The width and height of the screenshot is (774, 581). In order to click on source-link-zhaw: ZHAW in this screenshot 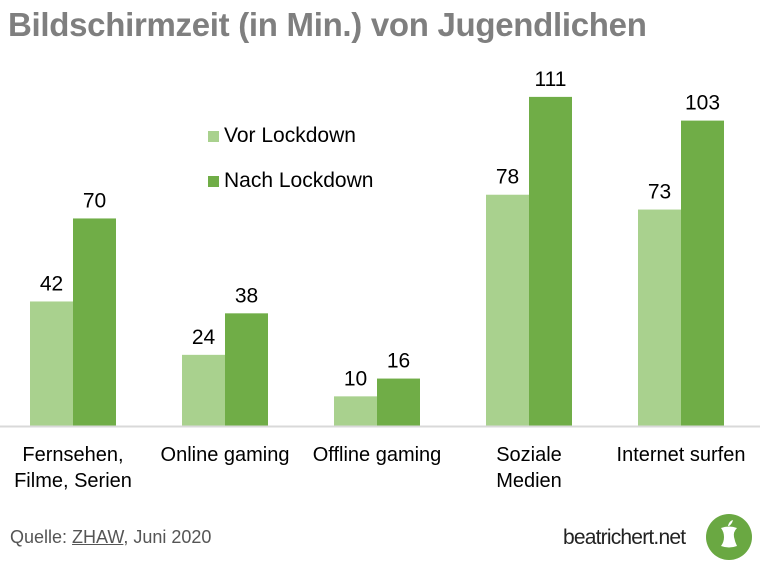, I will do `click(98, 537)`.